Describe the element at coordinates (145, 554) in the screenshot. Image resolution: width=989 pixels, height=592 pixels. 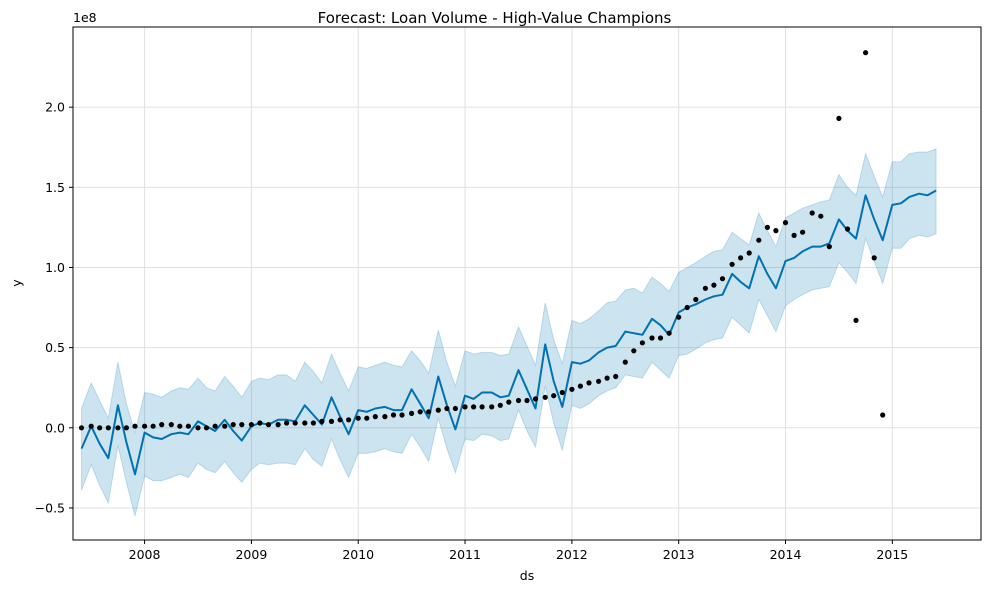
I see `x-tick-label: 2008` at that location.